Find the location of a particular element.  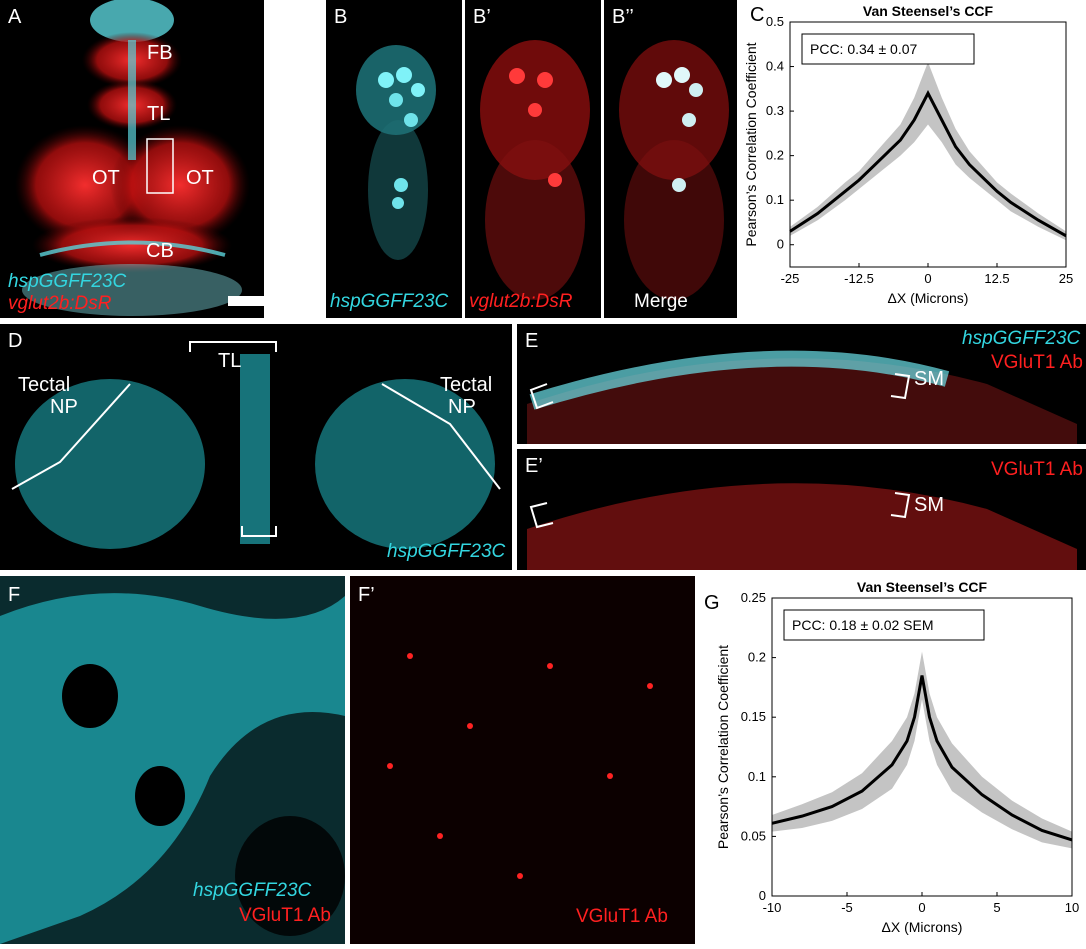

panel-letter-a: A is located at coordinates (15, 17).